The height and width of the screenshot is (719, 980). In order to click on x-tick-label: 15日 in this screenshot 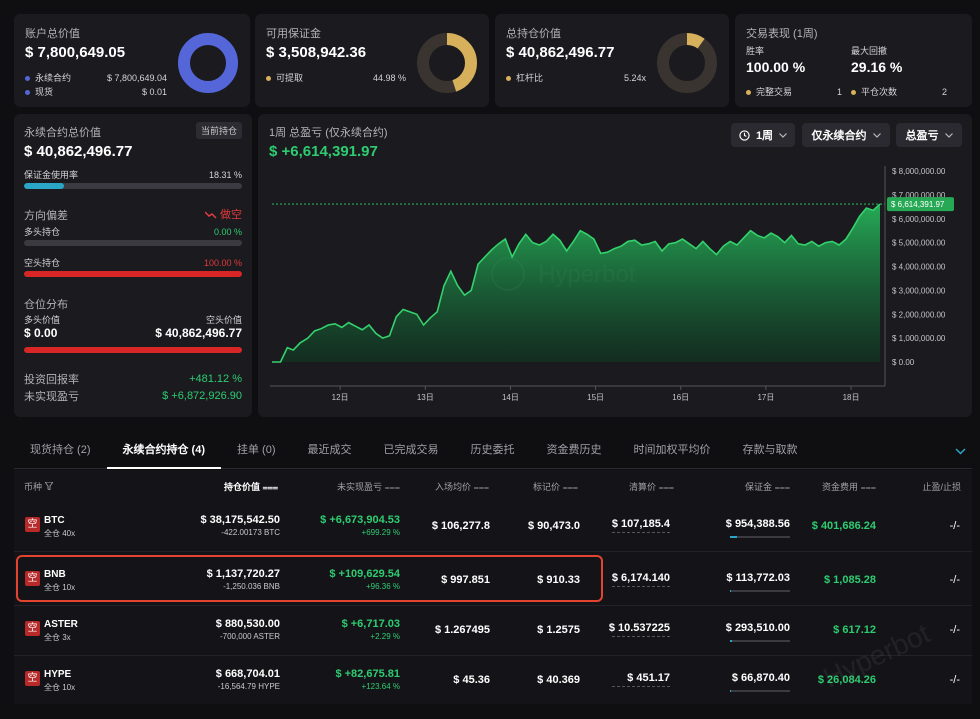, I will do `click(595, 397)`.